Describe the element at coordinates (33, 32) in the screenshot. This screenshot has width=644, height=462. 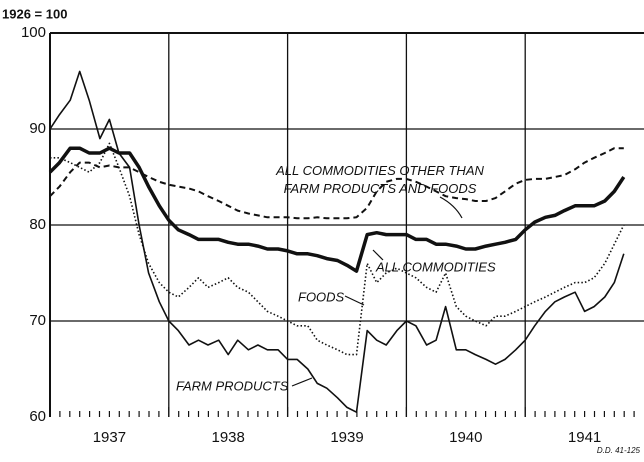
I see `y-tick-label: 100` at that location.